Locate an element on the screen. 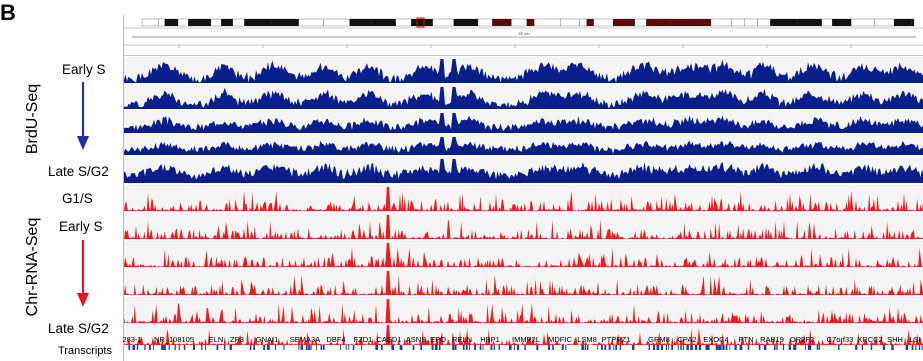 This screenshot has height=361, width=923. ruler-ticks is located at coordinates (515, 46).